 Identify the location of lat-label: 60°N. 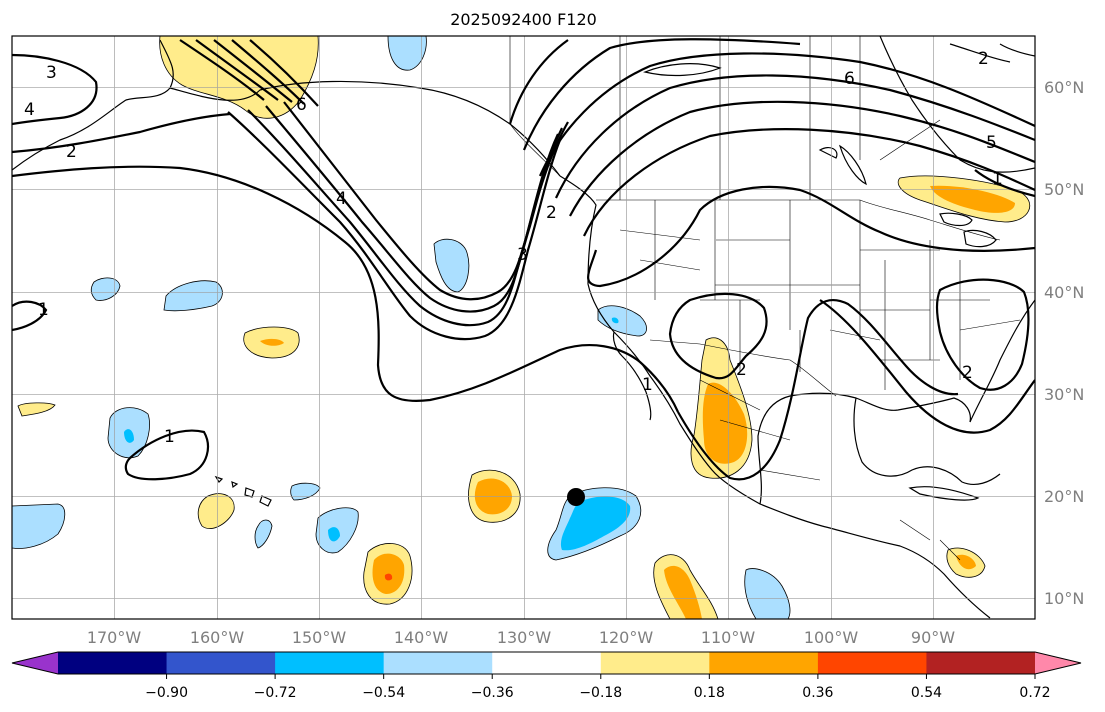
(1064, 87).